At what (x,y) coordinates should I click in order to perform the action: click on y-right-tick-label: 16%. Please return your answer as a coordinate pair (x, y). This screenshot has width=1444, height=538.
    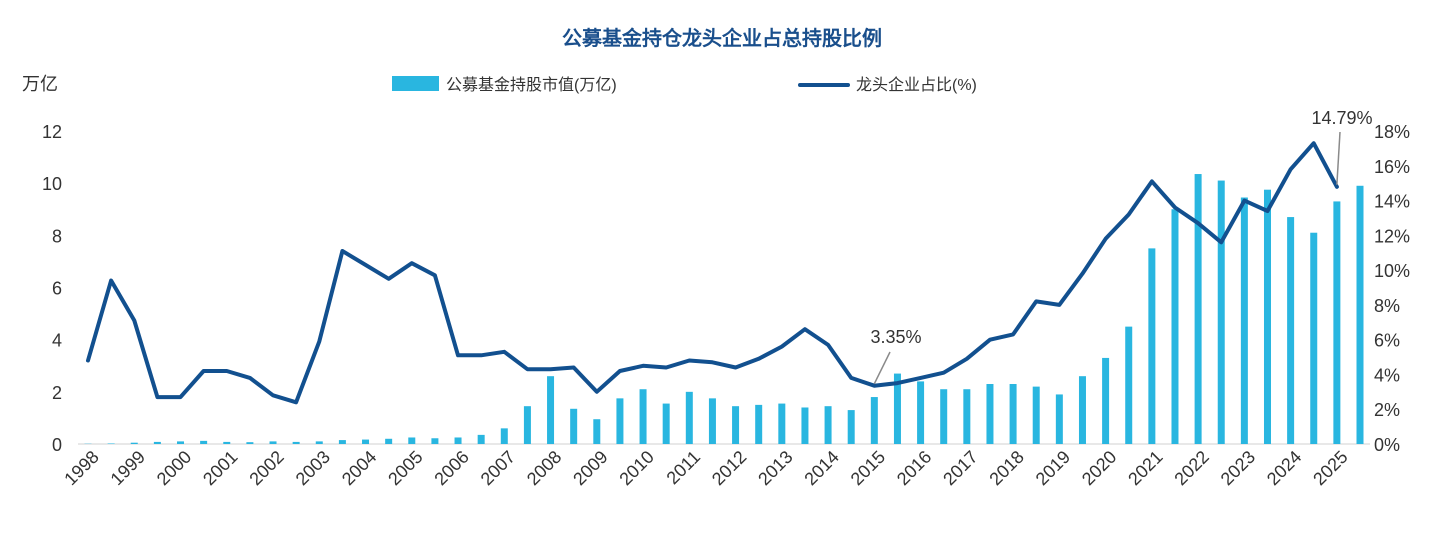
    Looking at the image, I should click on (1392, 167).